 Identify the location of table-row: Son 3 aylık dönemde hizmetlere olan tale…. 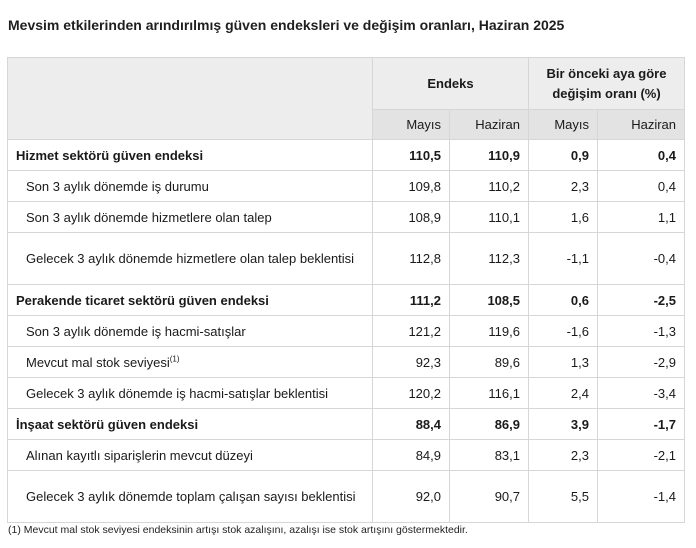
(346, 217).